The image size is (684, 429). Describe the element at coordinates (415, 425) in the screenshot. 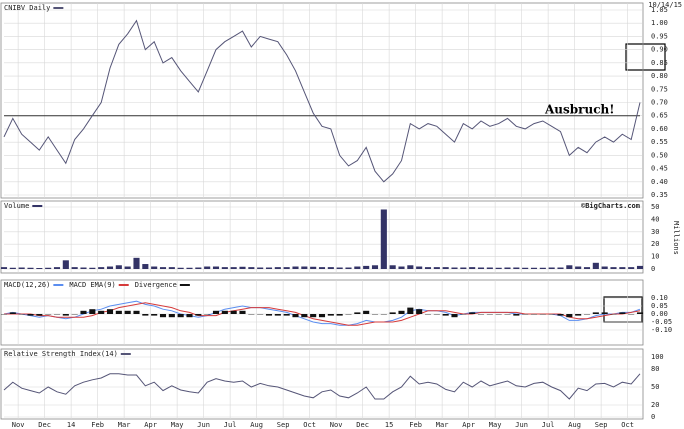

I see `x-tick-label: Feb` at that location.